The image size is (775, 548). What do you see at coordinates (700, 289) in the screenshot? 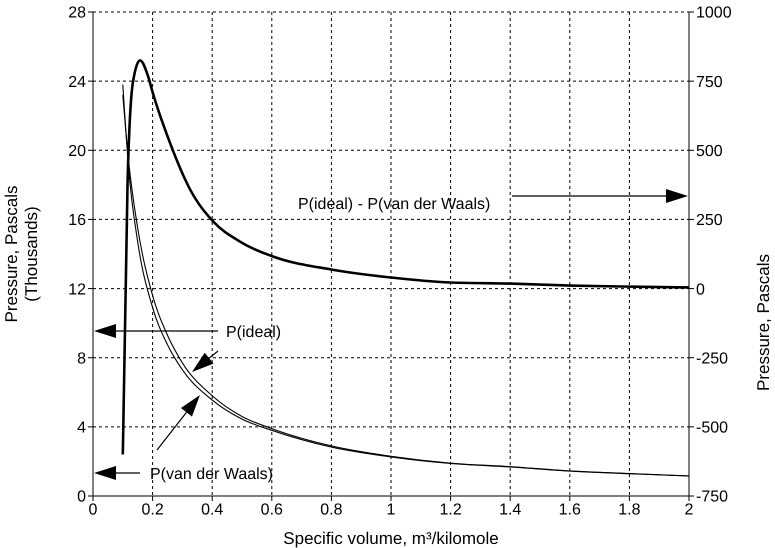
I see `y2-tick-label: 0` at bounding box center [700, 289].